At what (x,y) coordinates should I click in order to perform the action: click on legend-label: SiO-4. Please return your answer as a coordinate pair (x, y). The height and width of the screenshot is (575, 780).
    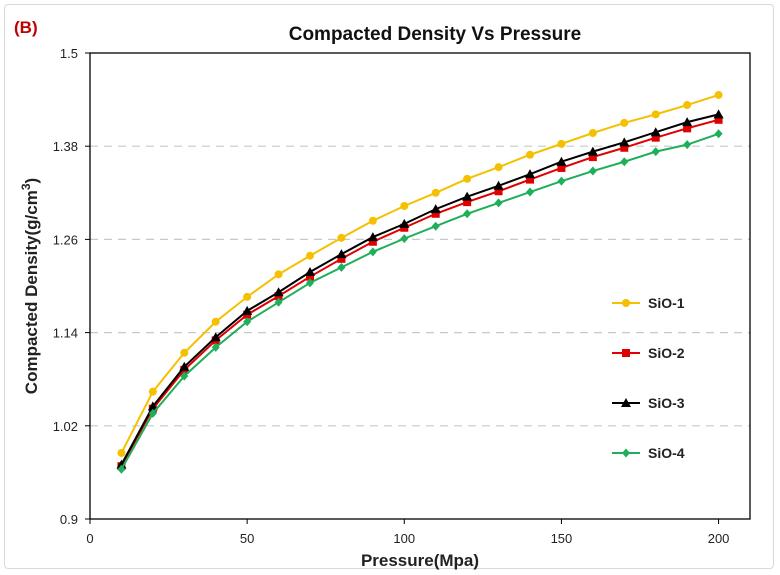
    Looking at the image, I should click on (666, 453).